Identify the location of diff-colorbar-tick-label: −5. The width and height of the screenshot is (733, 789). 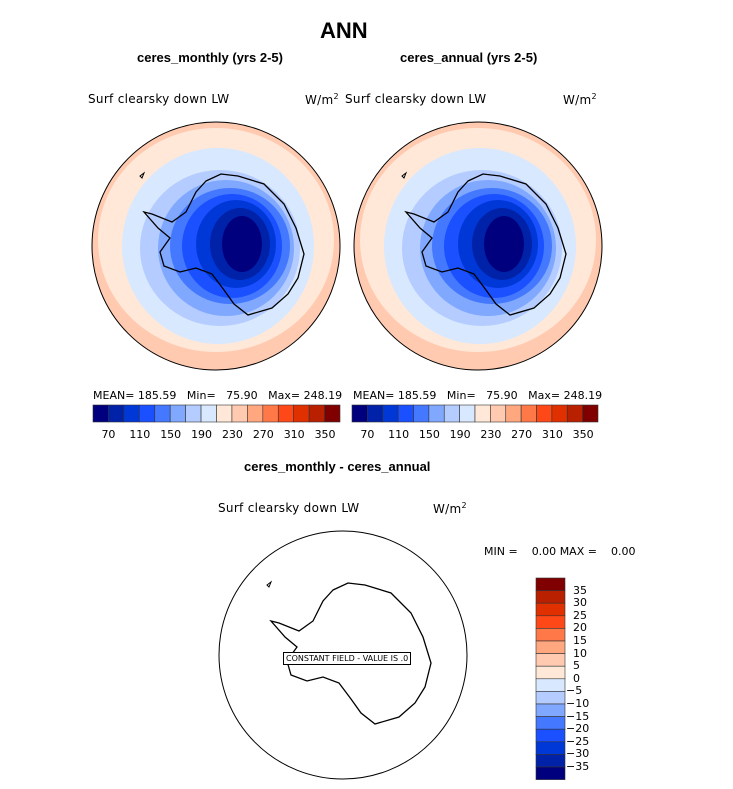
(574, 691).